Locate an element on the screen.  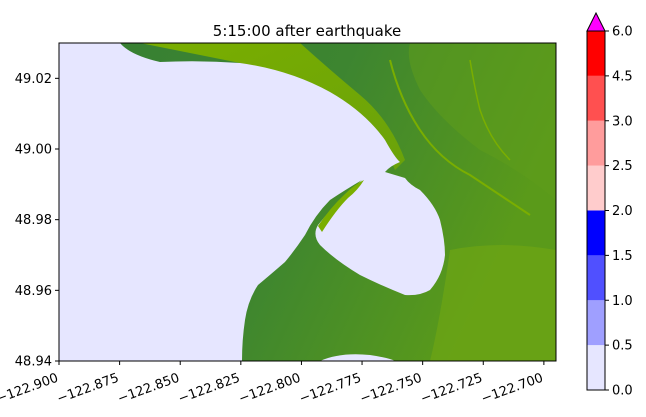
x-tick-label: −122.875 is located at coordinates (88, 389).